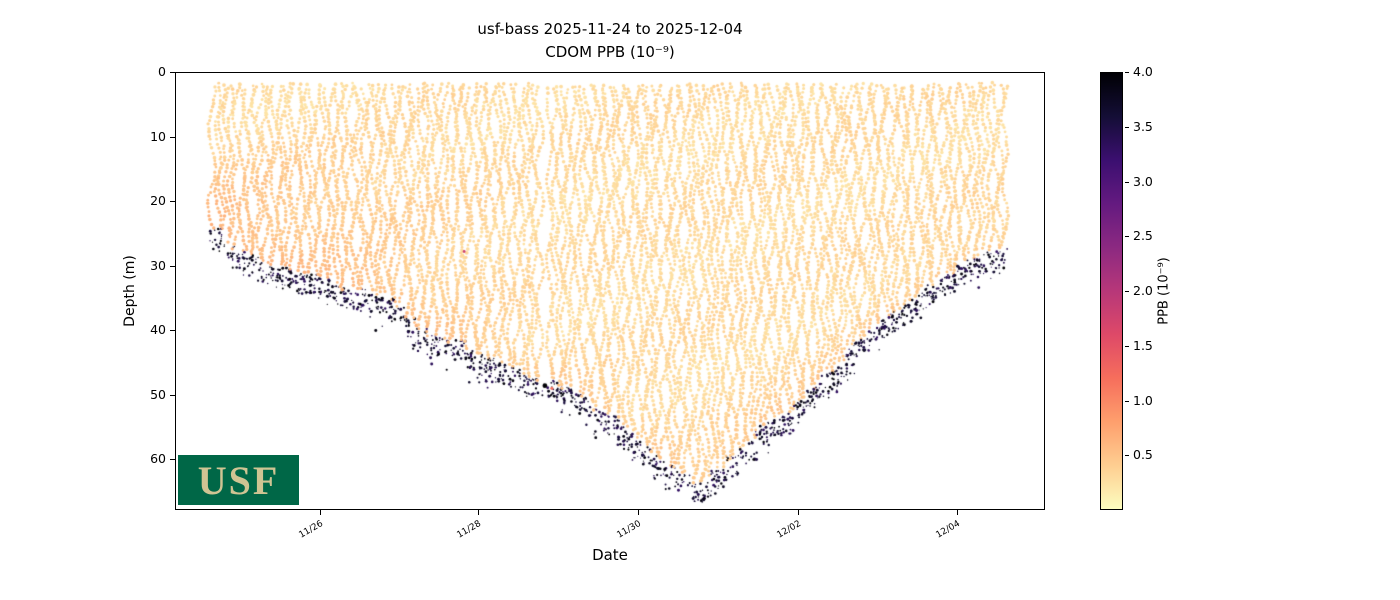 The image size is (1400, 600). What do you see at coordinates (610, 29) in the screenshot?
I see `chart-title: usf-bass 2025-11-24 to 2025-12-04` at bounding box center [610, 29].